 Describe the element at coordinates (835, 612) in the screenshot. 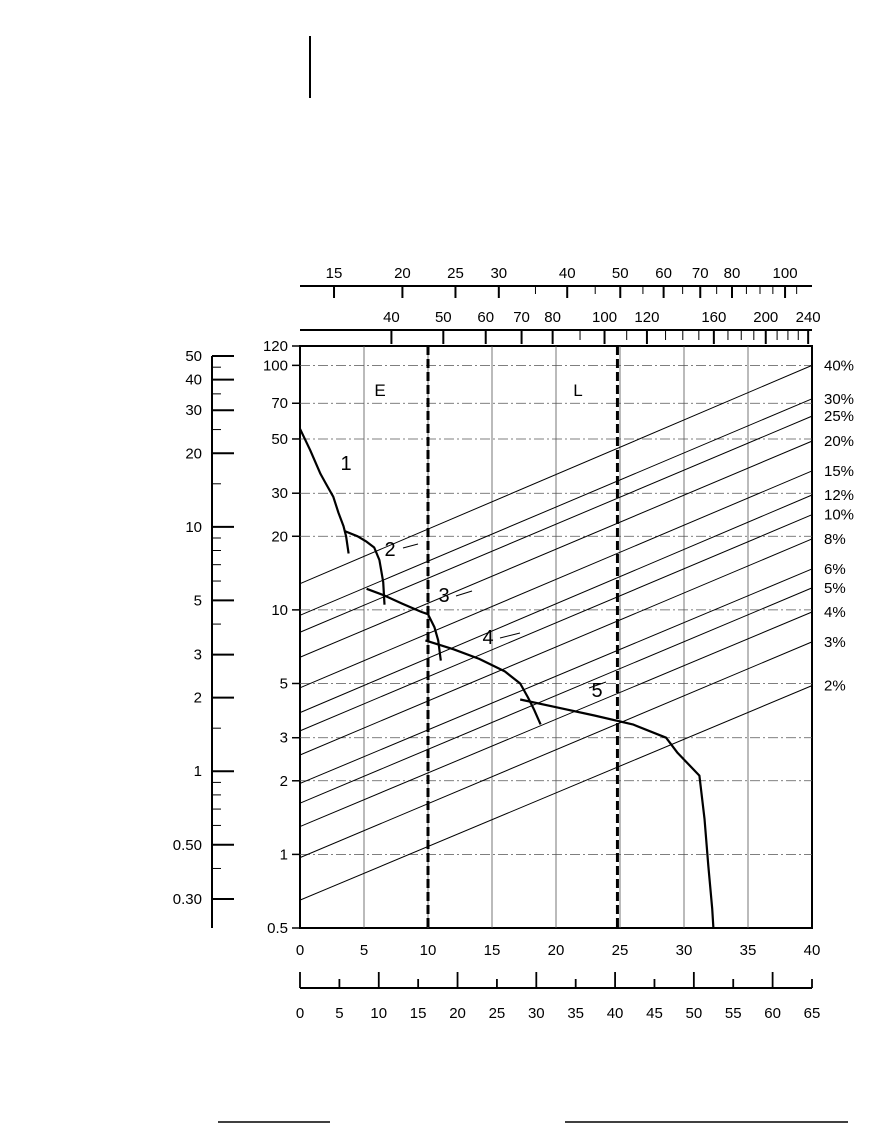

I see `percent-line-label: 4%` at that location.